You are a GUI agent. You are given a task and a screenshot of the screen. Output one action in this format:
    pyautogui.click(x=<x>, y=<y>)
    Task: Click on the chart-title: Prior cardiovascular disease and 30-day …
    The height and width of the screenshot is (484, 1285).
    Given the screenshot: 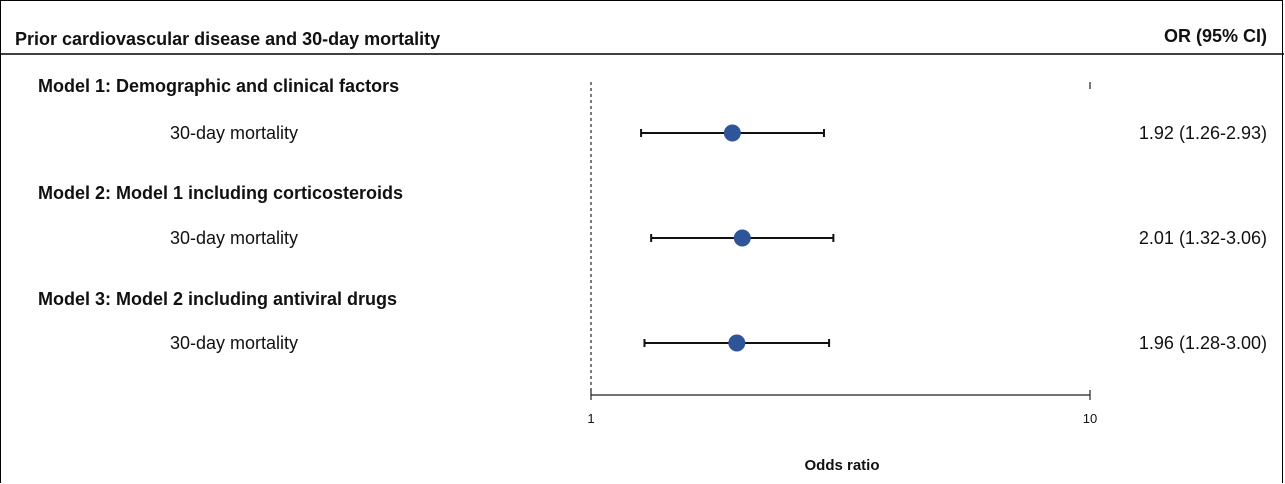 What is the action you would take?
    pyautogui.click(x=227, y=39)
    